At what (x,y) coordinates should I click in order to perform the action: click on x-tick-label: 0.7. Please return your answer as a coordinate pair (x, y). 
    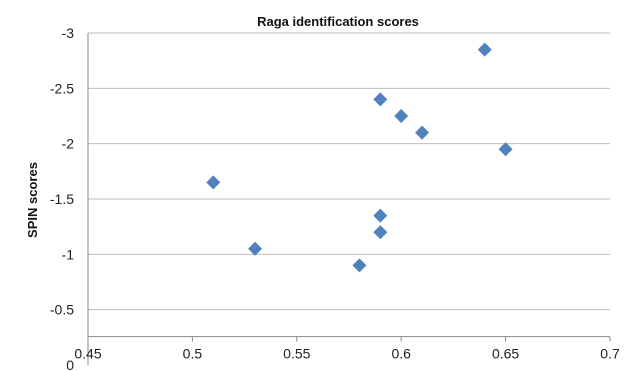
    Looking at the image, I should click on (610, 354).